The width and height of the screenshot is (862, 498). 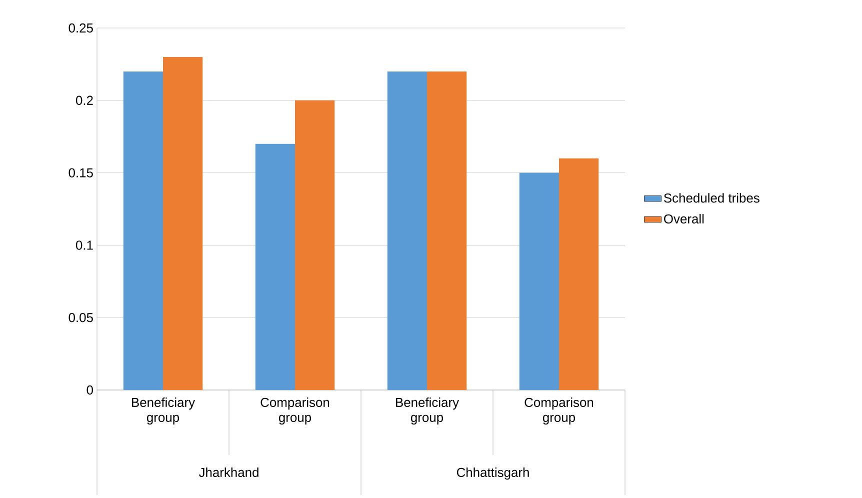 What do you see at coordinates (712, 198) in the screenshot?
I see `legend-label: Scheduled tribes` at bounding box center [712, 198].